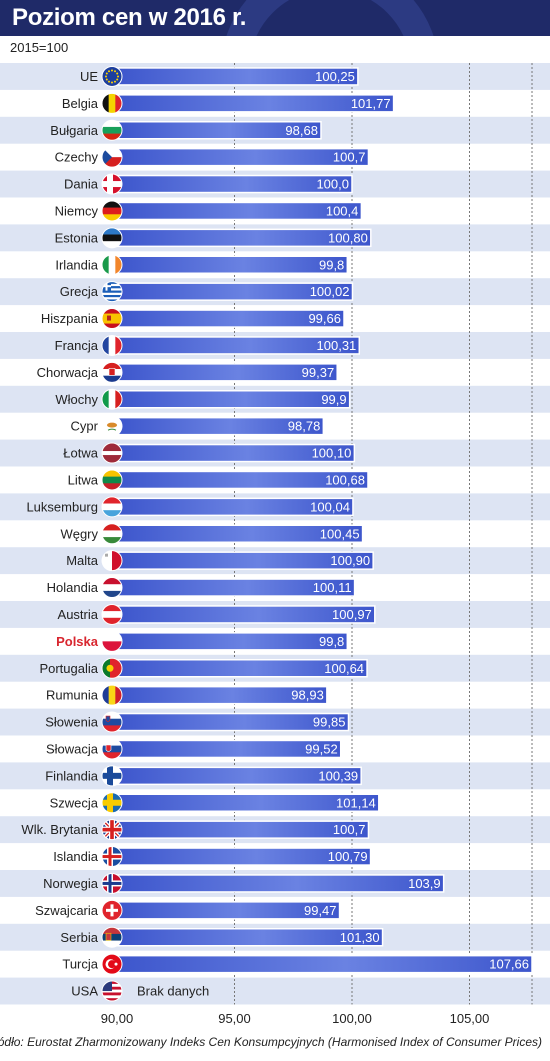 This screenshot has width=550, height=1061. Describe the element at coordinates (301, 130) in the screenshot. I see `value-label: 98,68` at that location.